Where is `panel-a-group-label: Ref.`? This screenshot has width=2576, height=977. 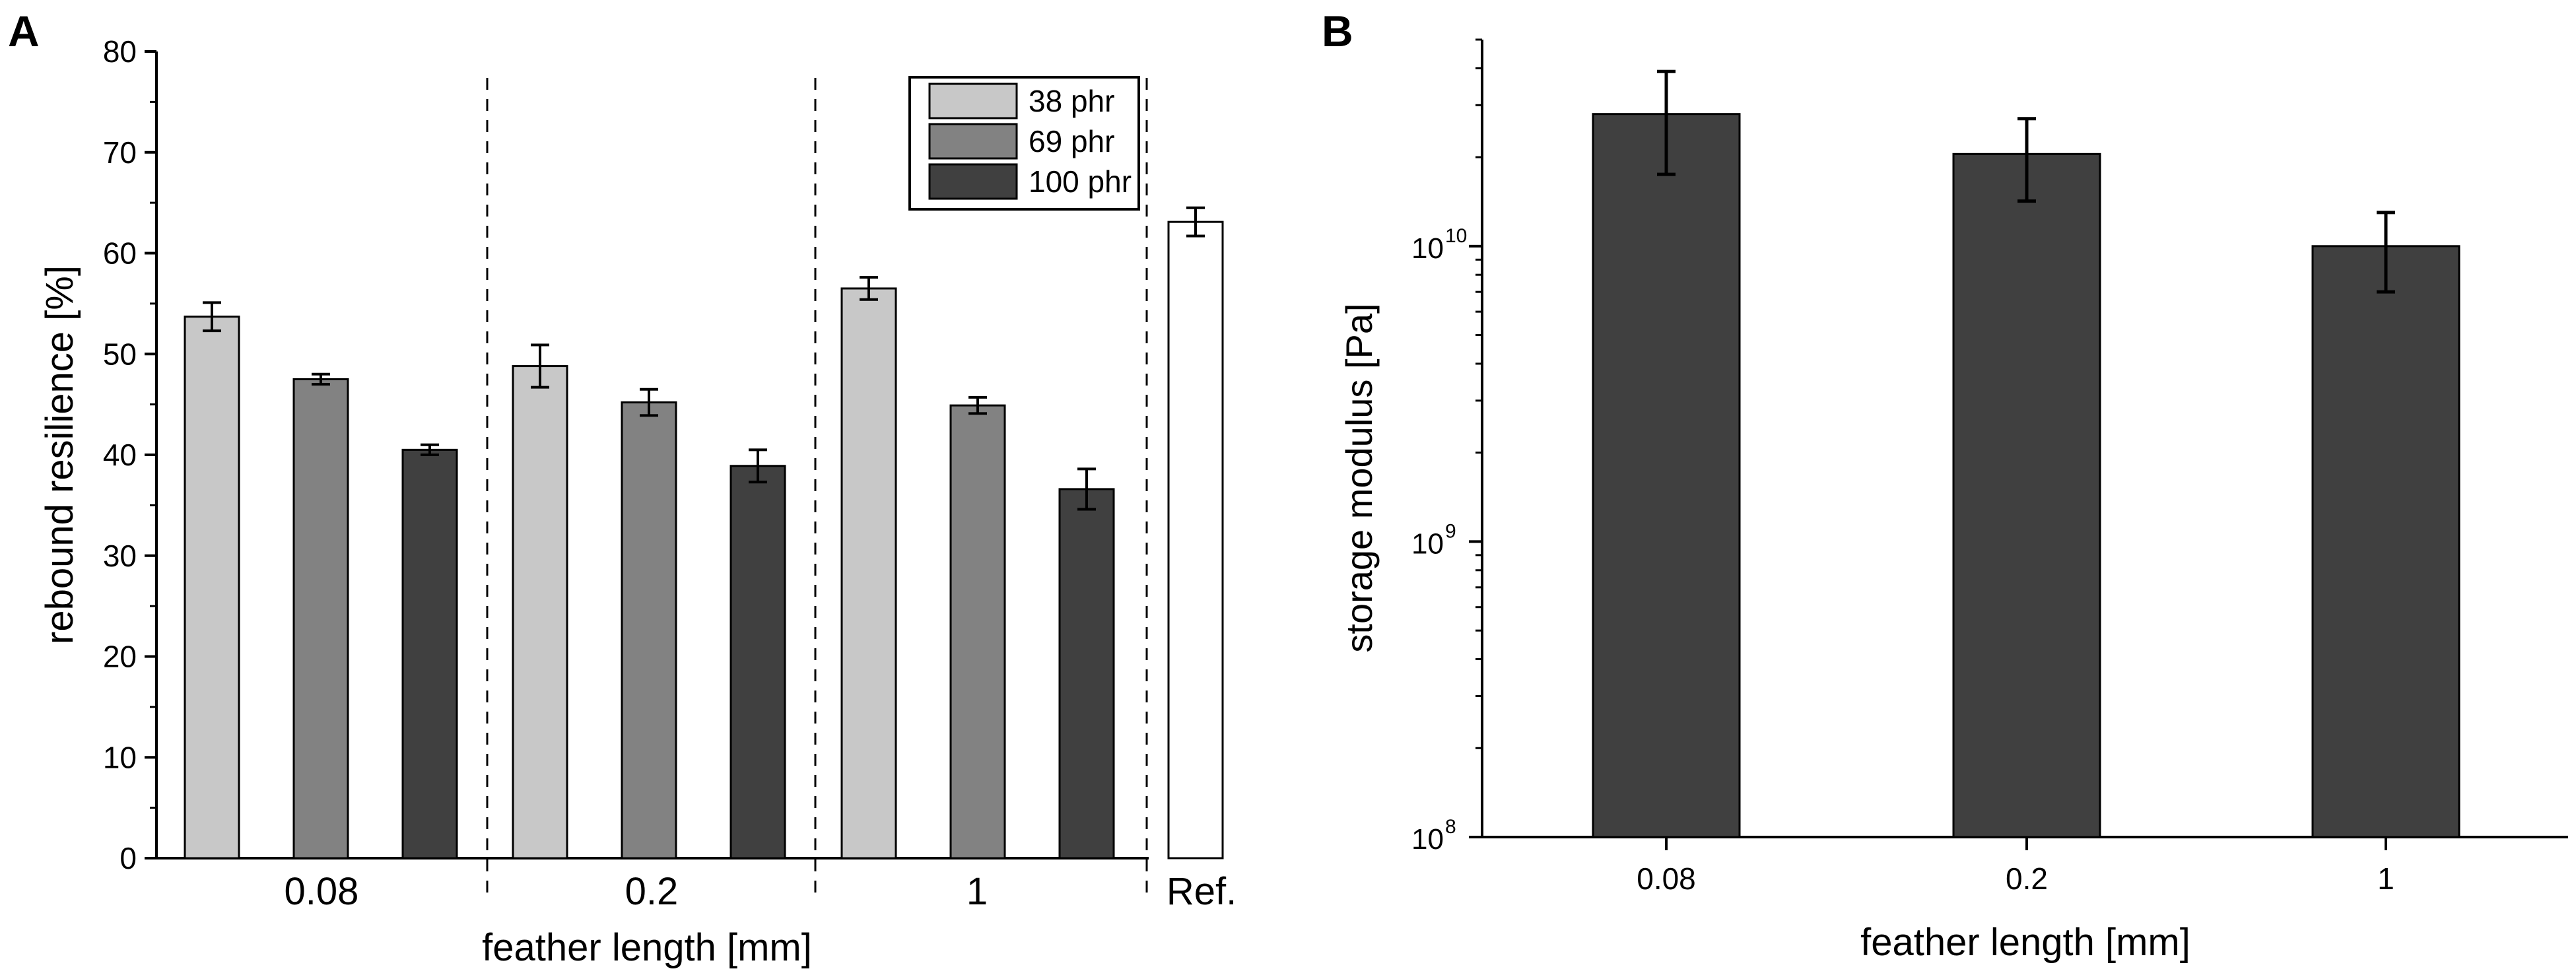
panel-a-group-label: Ref. is located at coordinates (1202, 891).